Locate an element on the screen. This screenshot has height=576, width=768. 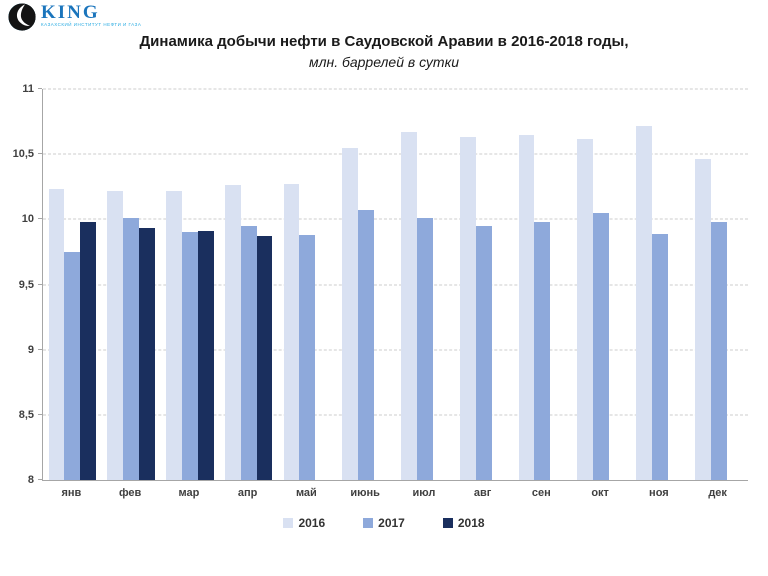
bar-group-авг is located at coordinates (483, 284).